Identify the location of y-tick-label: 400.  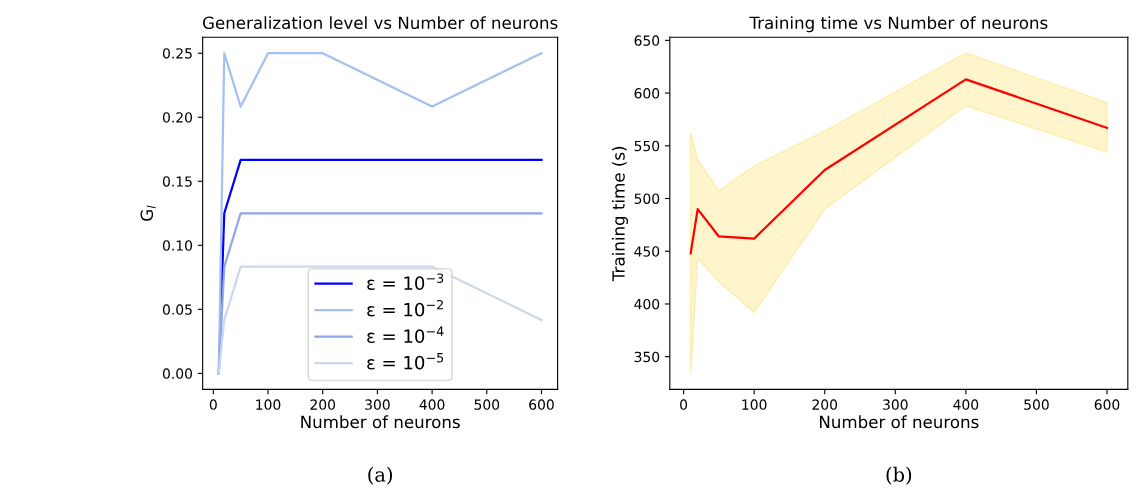
(647, 304).